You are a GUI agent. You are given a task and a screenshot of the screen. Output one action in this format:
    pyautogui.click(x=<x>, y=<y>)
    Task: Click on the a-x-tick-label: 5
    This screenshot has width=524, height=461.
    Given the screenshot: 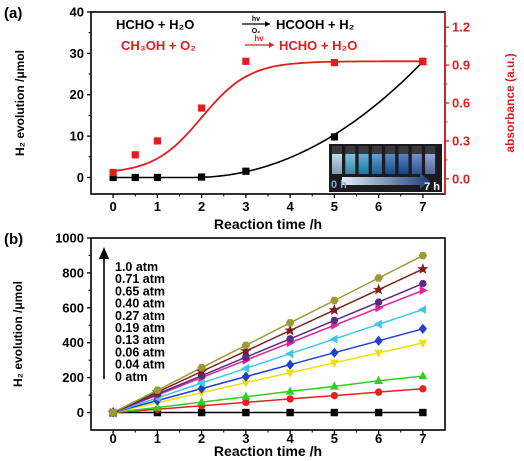 What is the action you would take?
    pyautogui.click(x=334, y=206)
    